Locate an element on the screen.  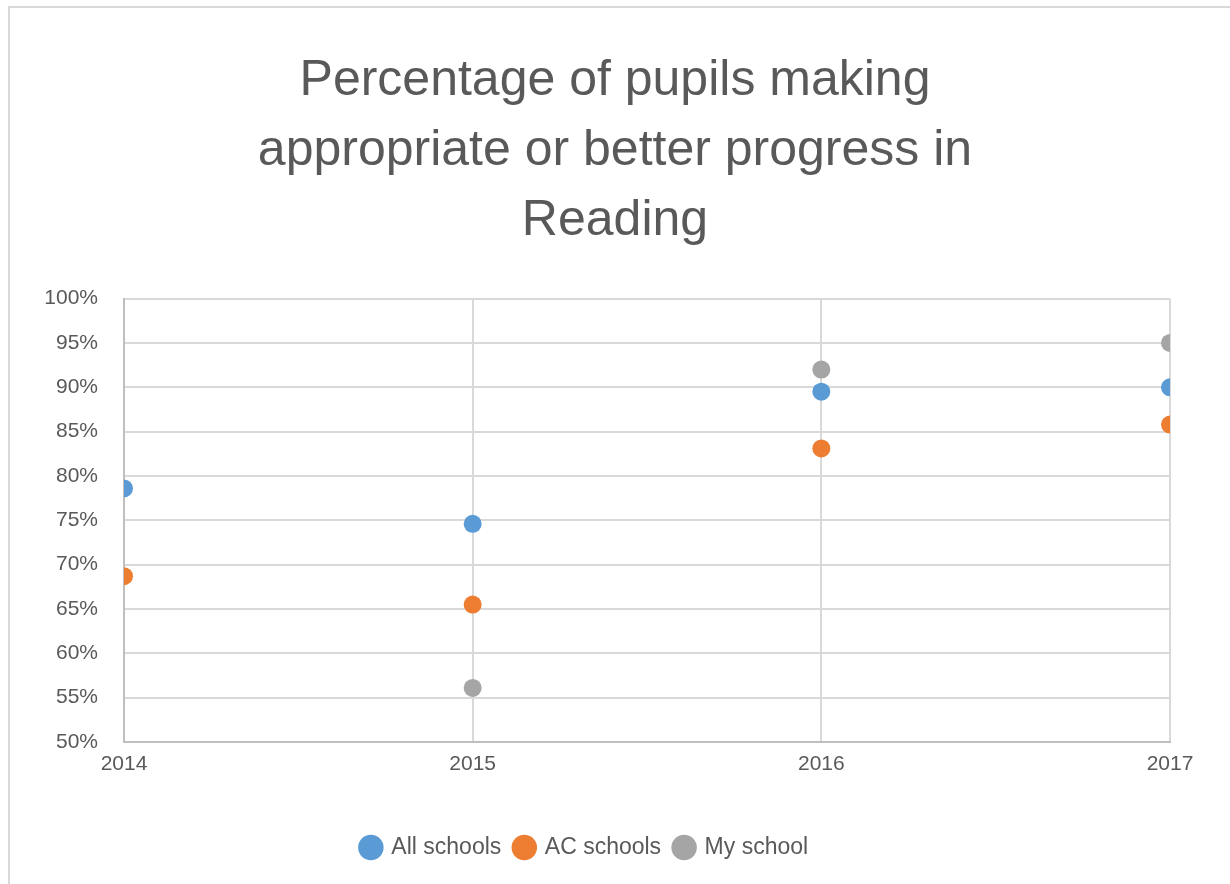
y-tick-label: 70% is located at coordinates (76, 563).